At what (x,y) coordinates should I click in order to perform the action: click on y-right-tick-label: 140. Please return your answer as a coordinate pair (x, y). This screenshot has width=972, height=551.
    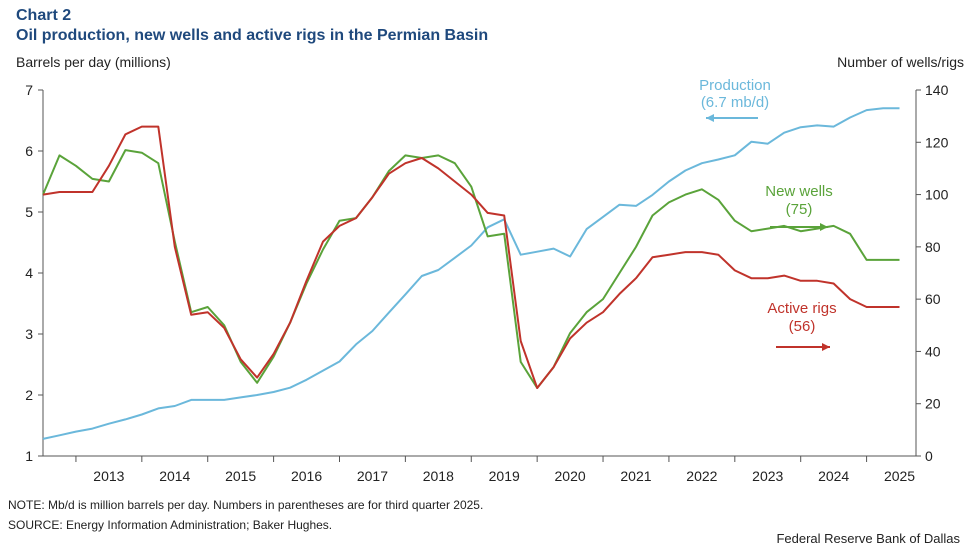
    Looking at the image, I should click on (937, 90).